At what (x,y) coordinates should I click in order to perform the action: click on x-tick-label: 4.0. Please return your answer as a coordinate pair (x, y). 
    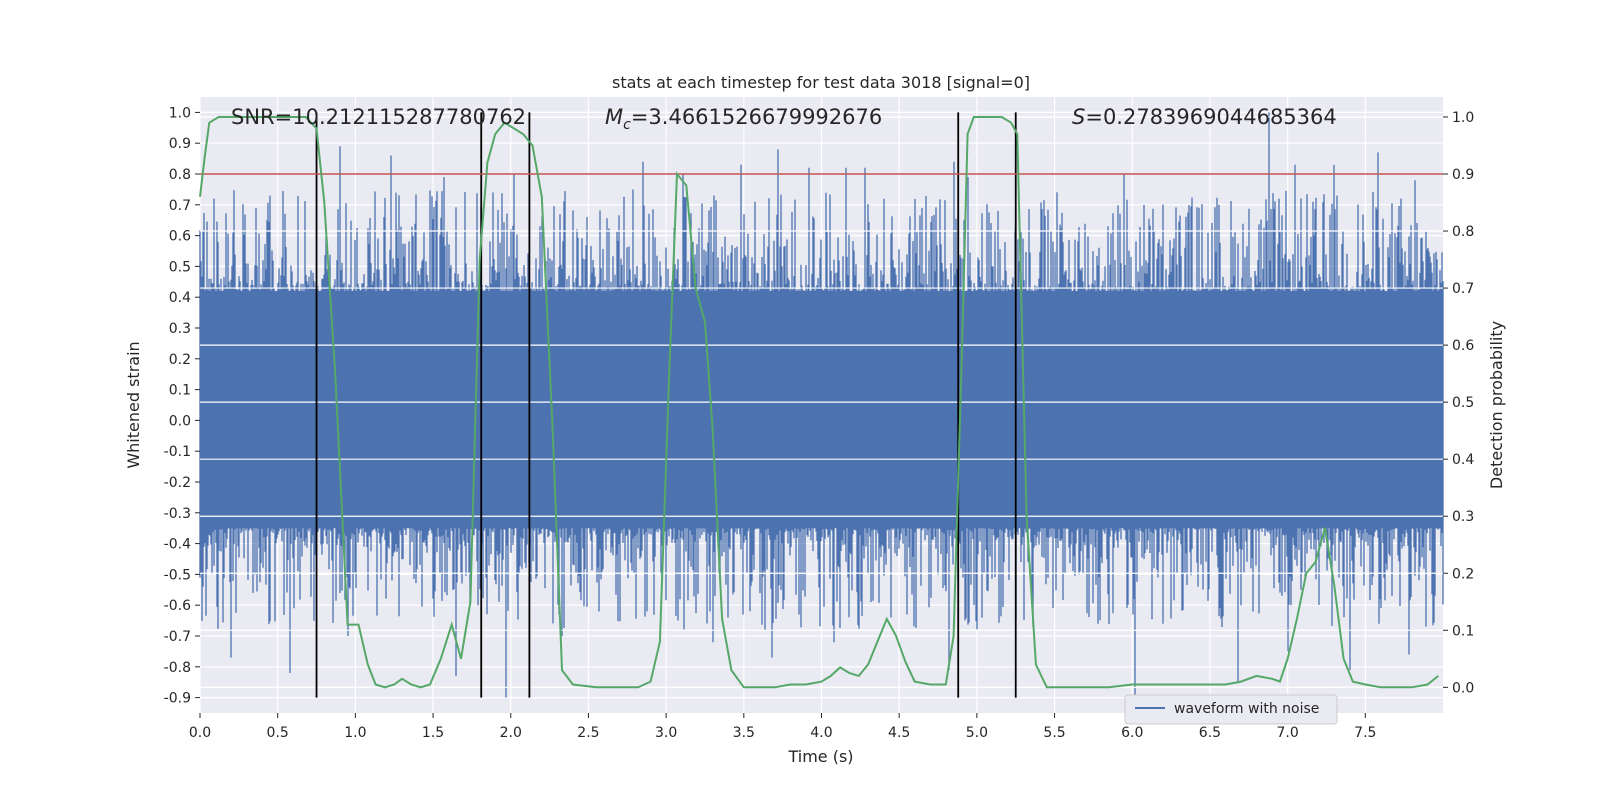
    Looking at the image, I should click on (821, 733).